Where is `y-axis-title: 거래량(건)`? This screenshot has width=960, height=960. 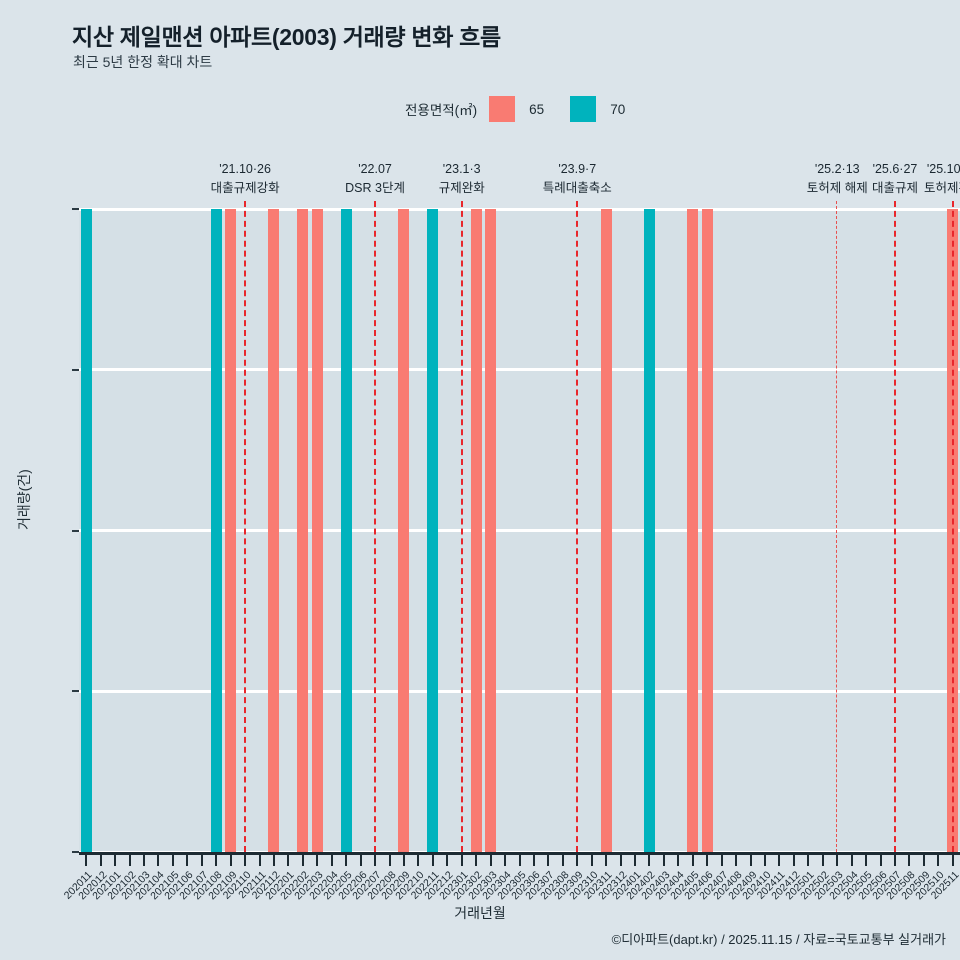 y-axis-title: 거래량(건) is located at coordinates (24, 499).